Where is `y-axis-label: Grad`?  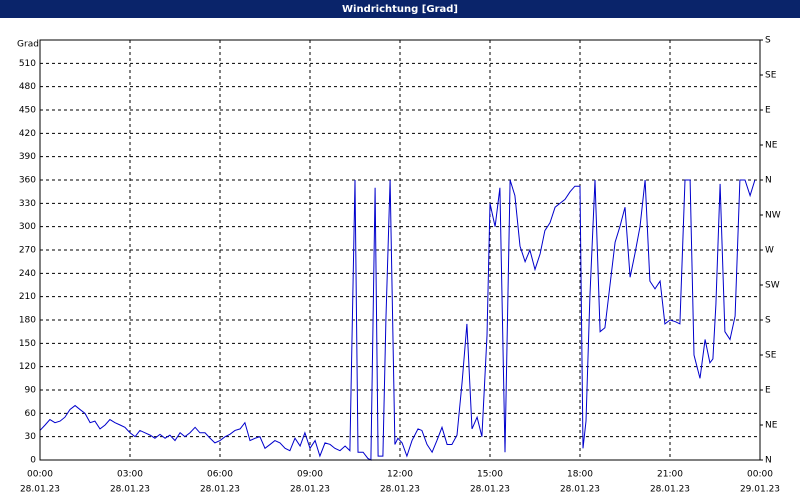 y-axis-label: Grad is located at coordinates (28, 45).